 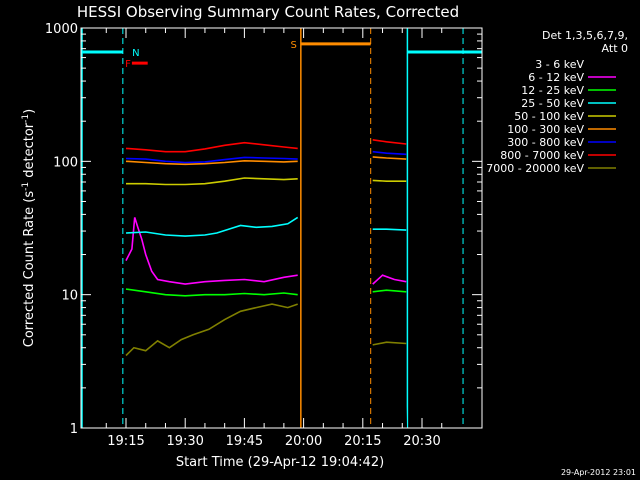 What do you see at coordinates (535, 168) in the screenshot?
I see `legend-label: 7000 - 20000 keV` at bounding box center [535, 168].